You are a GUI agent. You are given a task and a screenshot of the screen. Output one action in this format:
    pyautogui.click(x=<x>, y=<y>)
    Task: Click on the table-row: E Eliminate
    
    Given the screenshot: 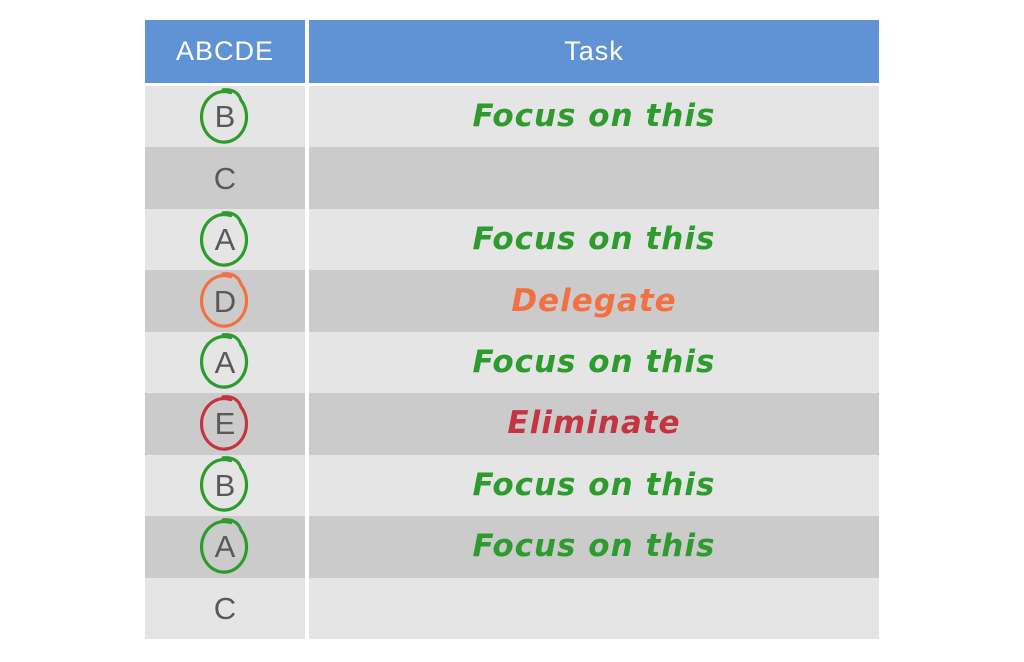 What is the action you would take?
    pyautogui.click(x=512, y=424)
    